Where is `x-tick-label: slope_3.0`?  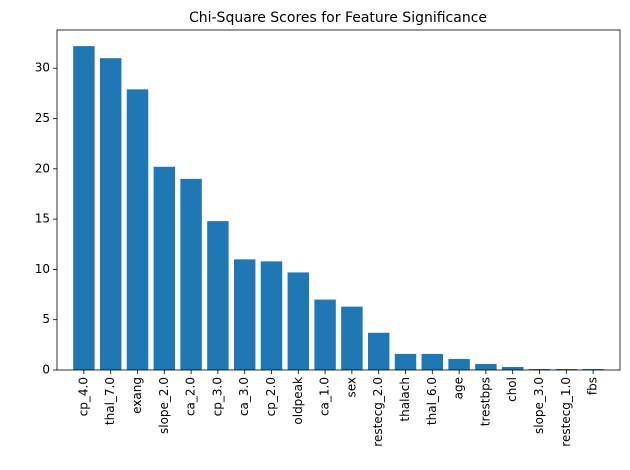 x-tick-label: slope_3.0 is located at coordinates (539, 405).